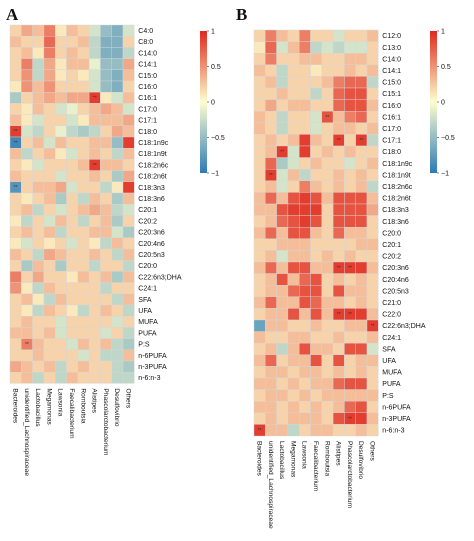 Image resolution: width=474 pixels, height=541 pixels. What do you see at coordinates (304, 455) in the screenshot?
I see `column-label: Lawsonia` at bounding box center [304, 455].